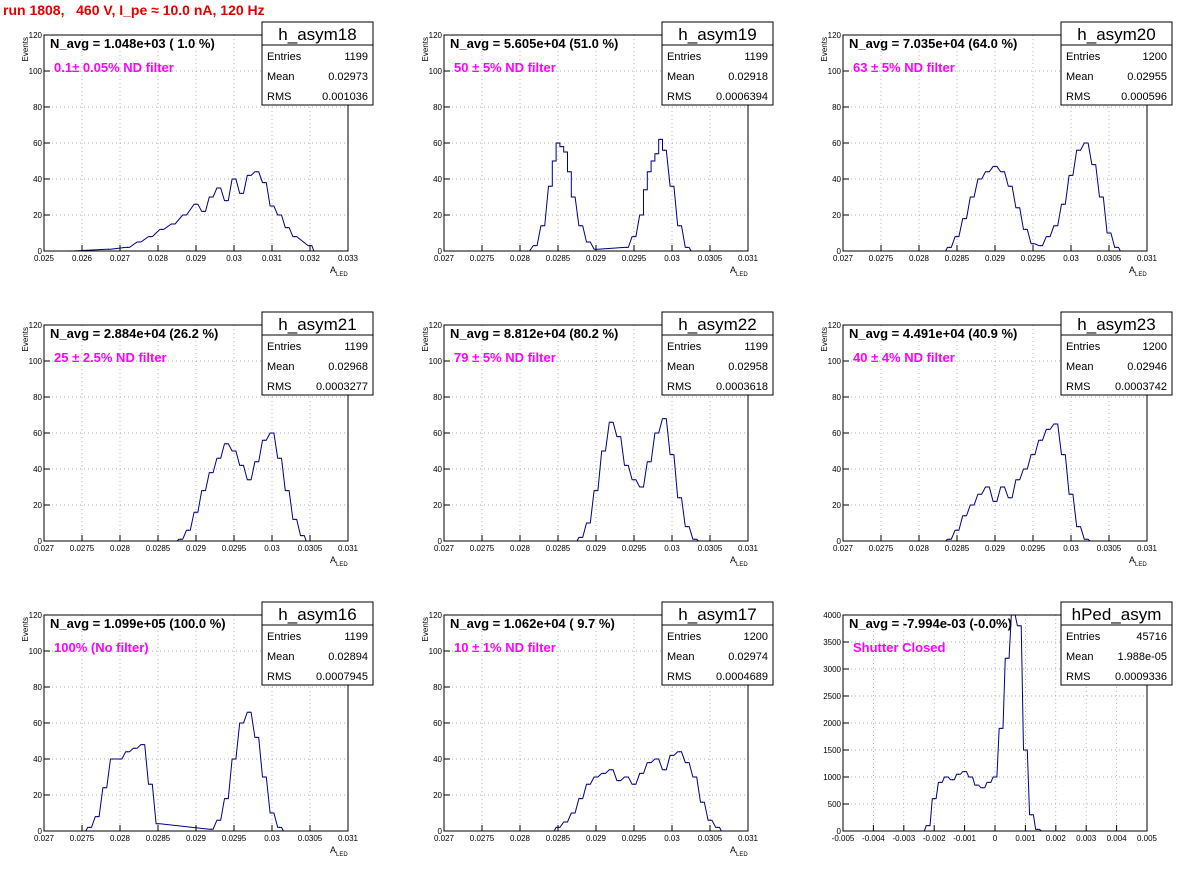 Image resolution: width=1196 pixels, height=872 pixels. What do you see at coordinates (832, 669) in the screenshot?
I see `y-tick-label: 3000` at bounding box center [832, 669].